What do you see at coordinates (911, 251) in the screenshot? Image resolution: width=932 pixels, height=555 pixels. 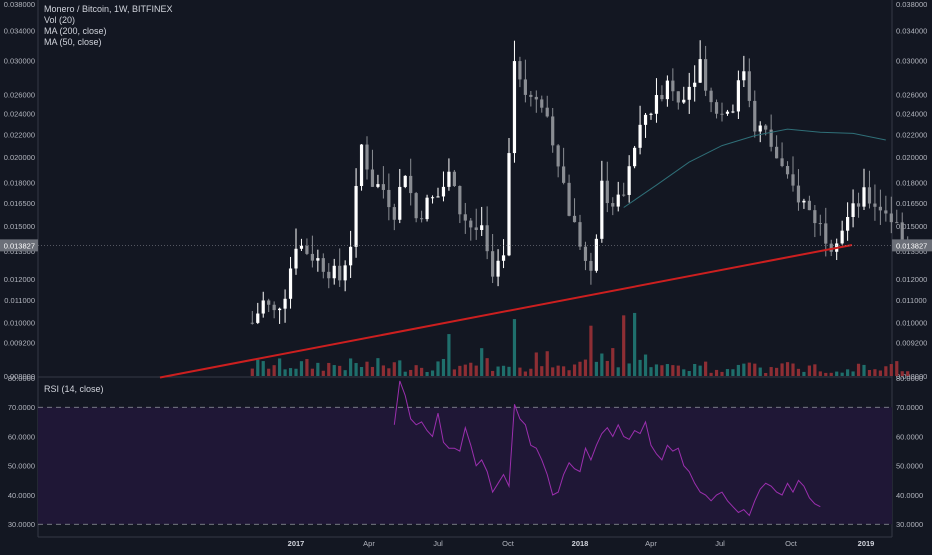 I see `price-tick-right: 0.013500` at bounding box center [911, 251].